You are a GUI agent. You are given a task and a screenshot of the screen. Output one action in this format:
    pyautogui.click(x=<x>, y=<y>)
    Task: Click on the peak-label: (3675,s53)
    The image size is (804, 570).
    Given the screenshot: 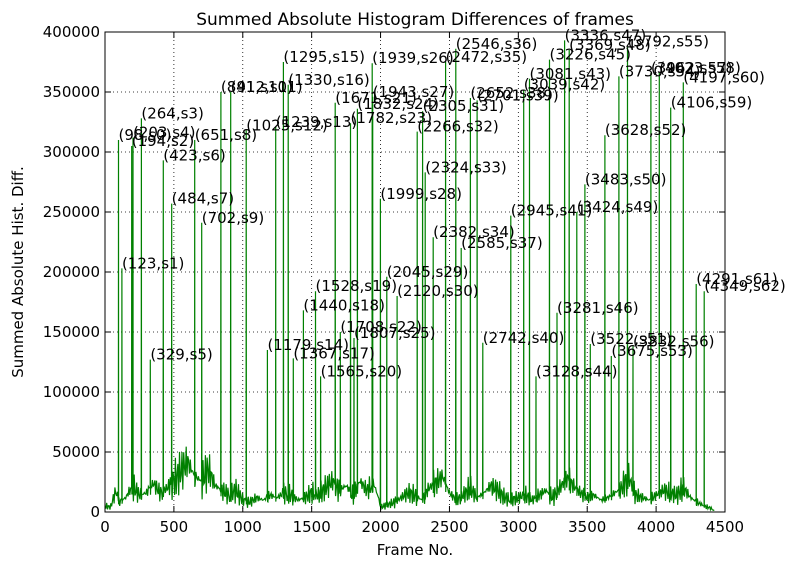 What is the action you would take?
    pyautogui.click(x=652, y=351)
    